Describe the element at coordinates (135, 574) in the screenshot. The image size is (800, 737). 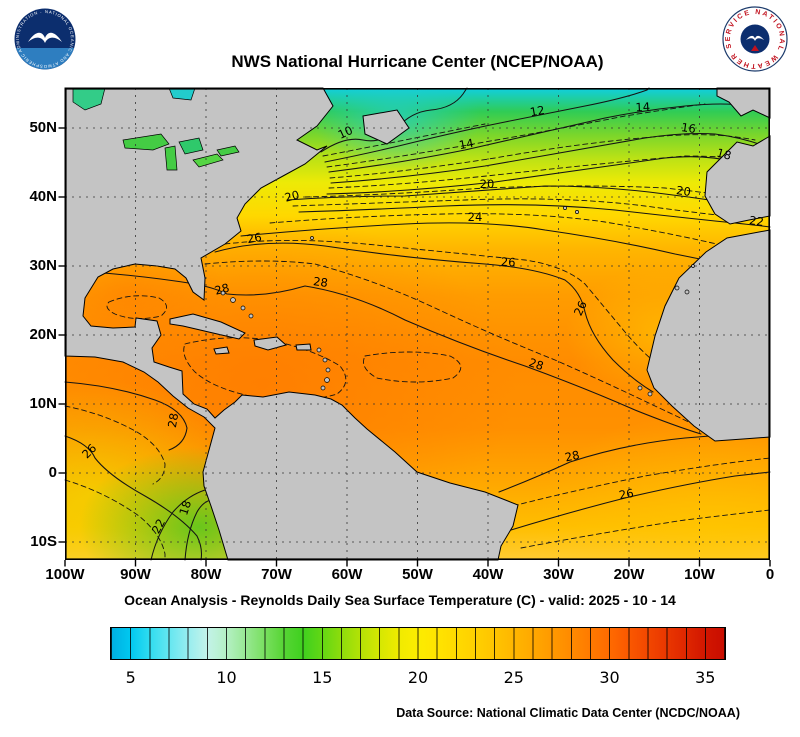
I see `lon-tick-label: 90W` at that location.